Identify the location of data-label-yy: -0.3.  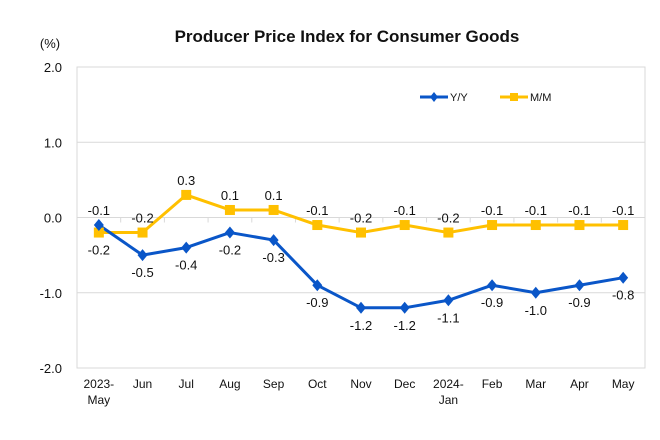
(273, 257).